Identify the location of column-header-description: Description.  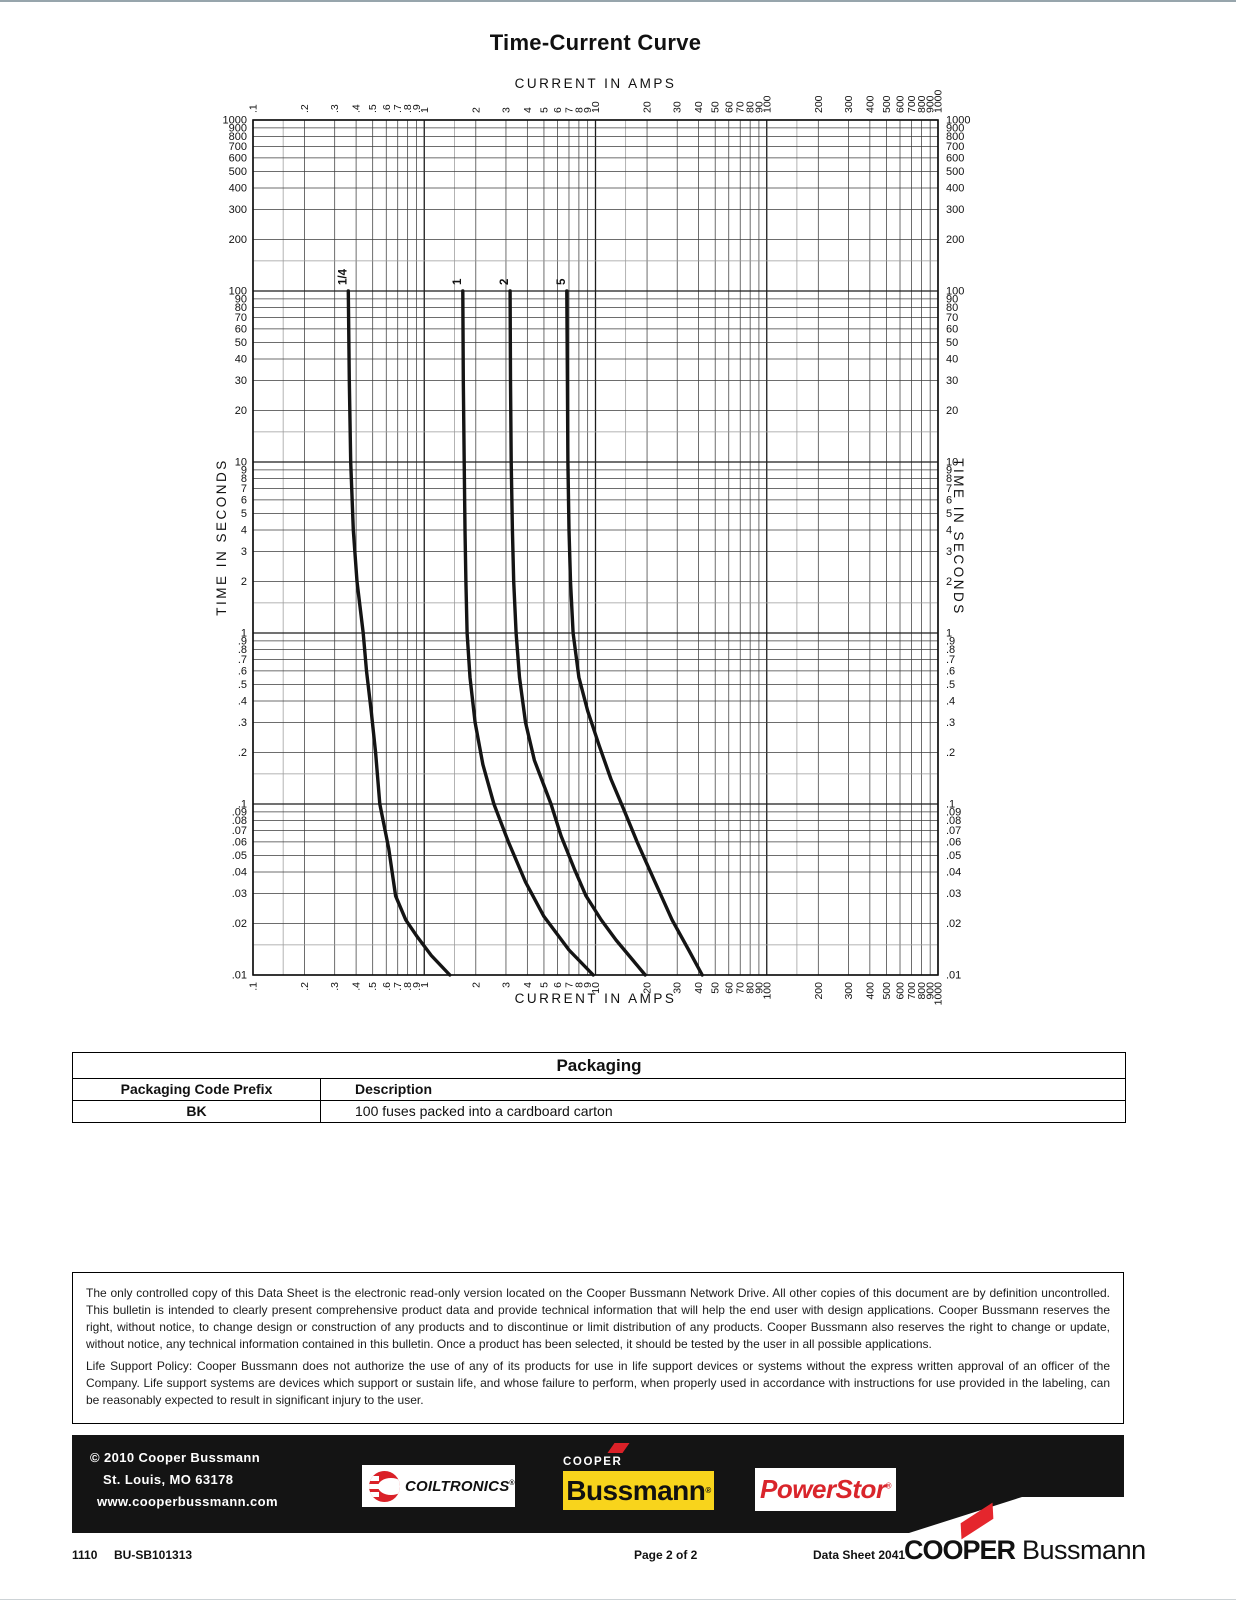
(723, 1090).